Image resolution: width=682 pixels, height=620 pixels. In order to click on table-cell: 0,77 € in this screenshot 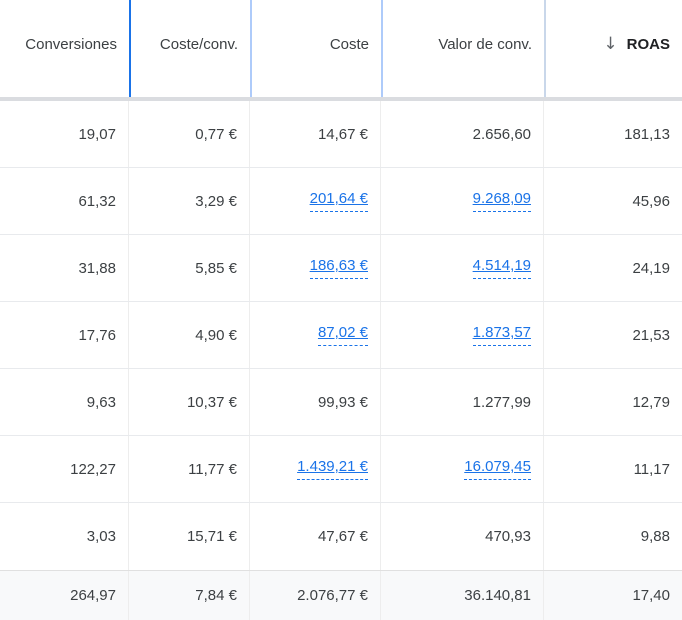, I will do `click(189, 134)`.